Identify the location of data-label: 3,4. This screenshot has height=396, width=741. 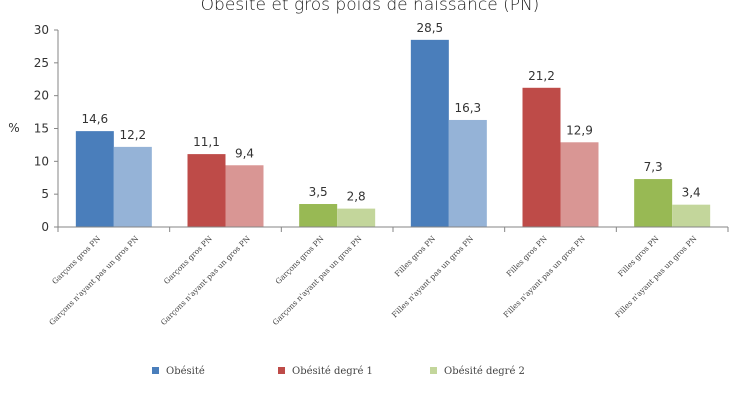
(691, 193).